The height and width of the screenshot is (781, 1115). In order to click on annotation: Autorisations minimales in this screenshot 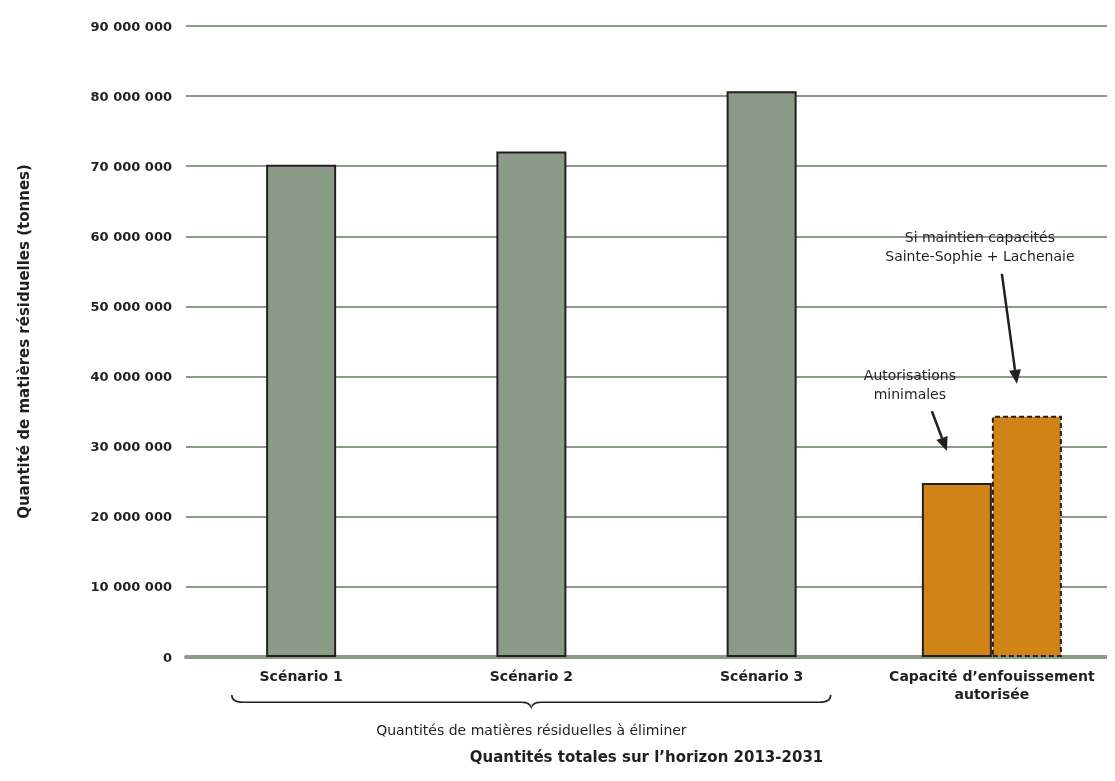, I will do `click(909, 384)`.